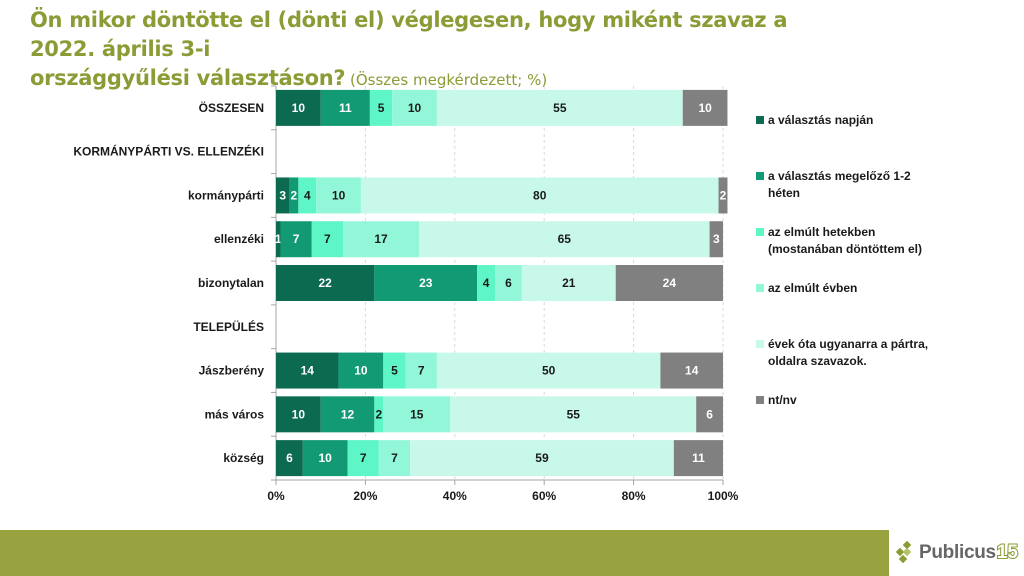  Describe the element at coordinates (455, 496) in the screenshot. I see `x-tick-label: 40%` at that location.